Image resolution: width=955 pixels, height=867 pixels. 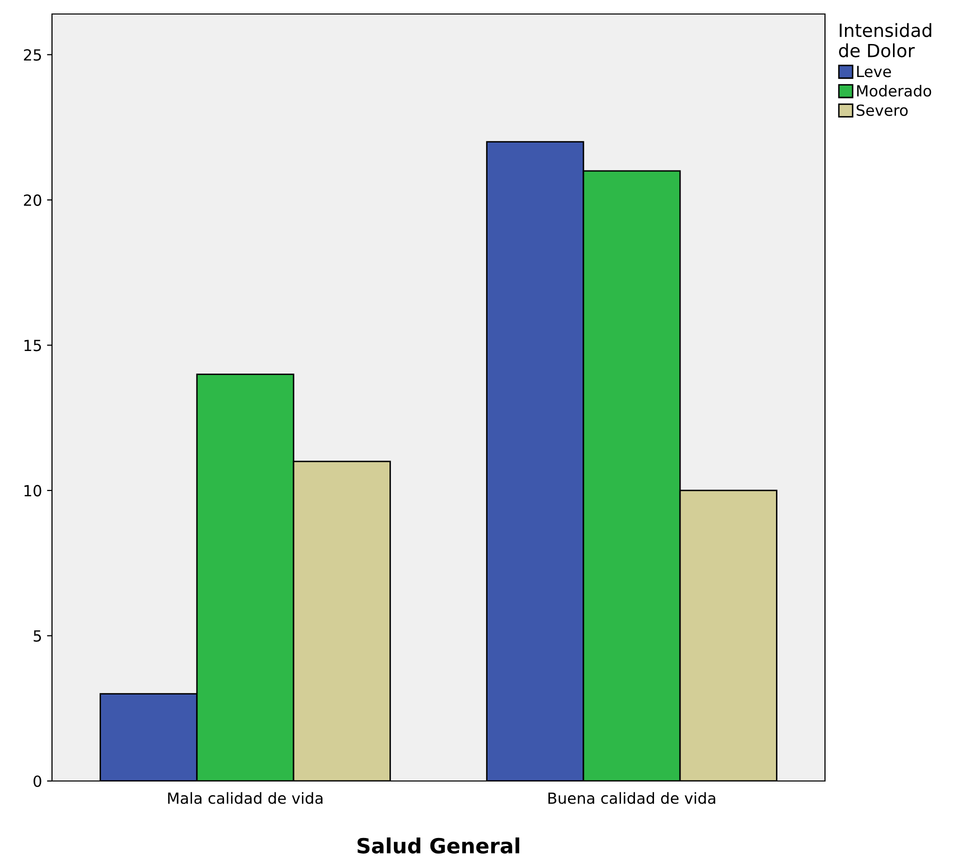 What do you see at coordinates (33, 200) in the screenshot?
I see `y-tick-label: 20` at bounding box center [33, 200].